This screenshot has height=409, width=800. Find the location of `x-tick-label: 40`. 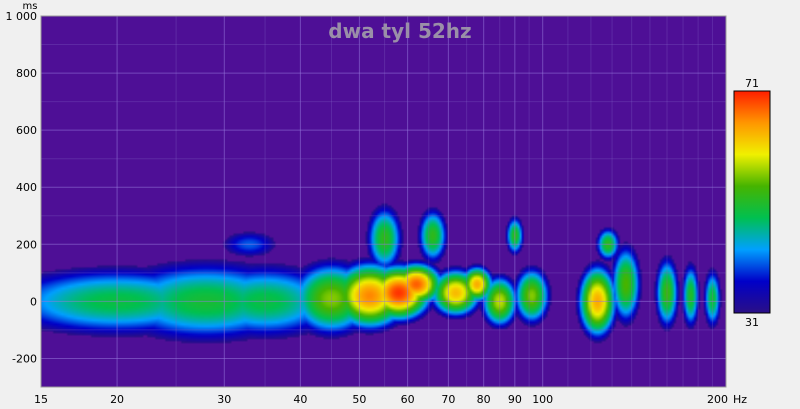

x-tick-label: 40 is located at coordinates (300, 399).